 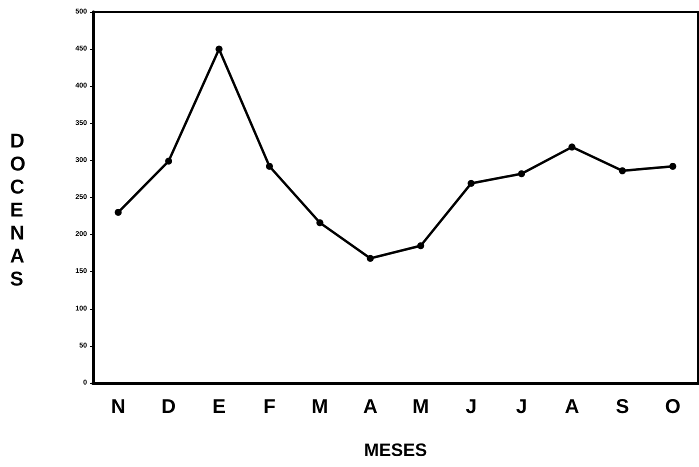 What do you see at coordinates (219, 407) in the screenshot?
I see `x-tick-label: E` at bounding box center [219, 407].